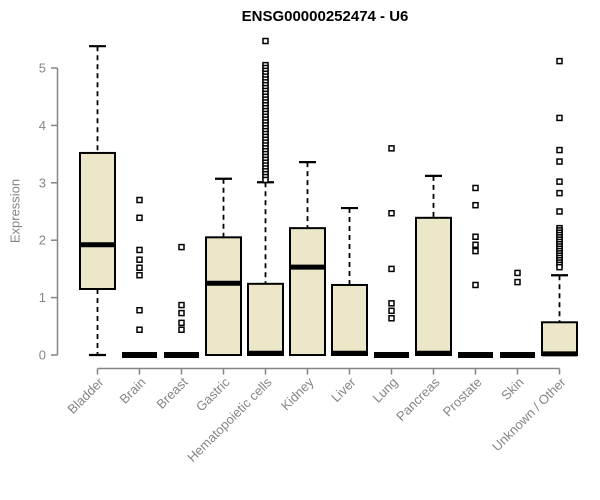  What do you see at coordinates (385, 390) in the screenshot?
I see `x-tick-label: Lung` at bounding box center [385, 390].